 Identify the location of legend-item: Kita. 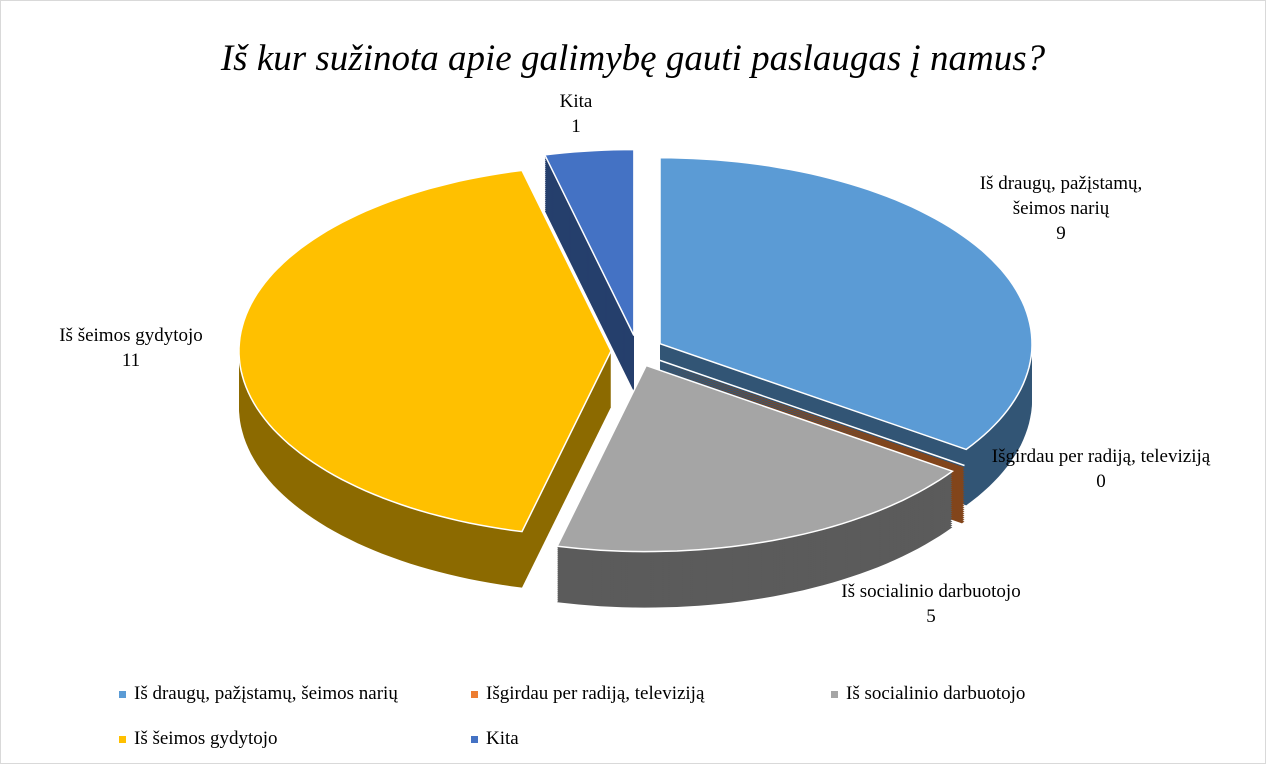
(495, 739).